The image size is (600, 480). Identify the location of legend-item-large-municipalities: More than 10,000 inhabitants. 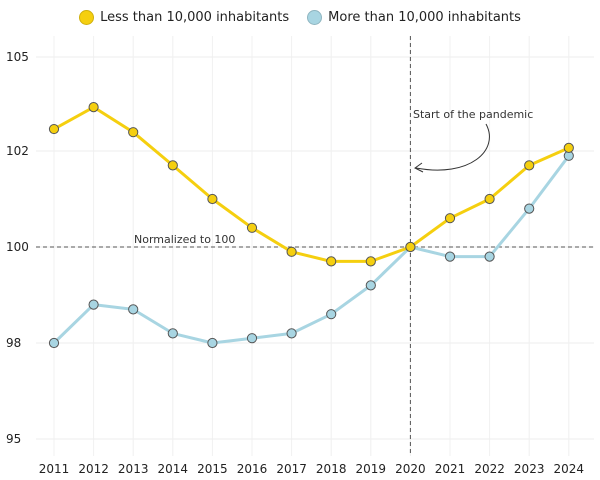
(414, 17).